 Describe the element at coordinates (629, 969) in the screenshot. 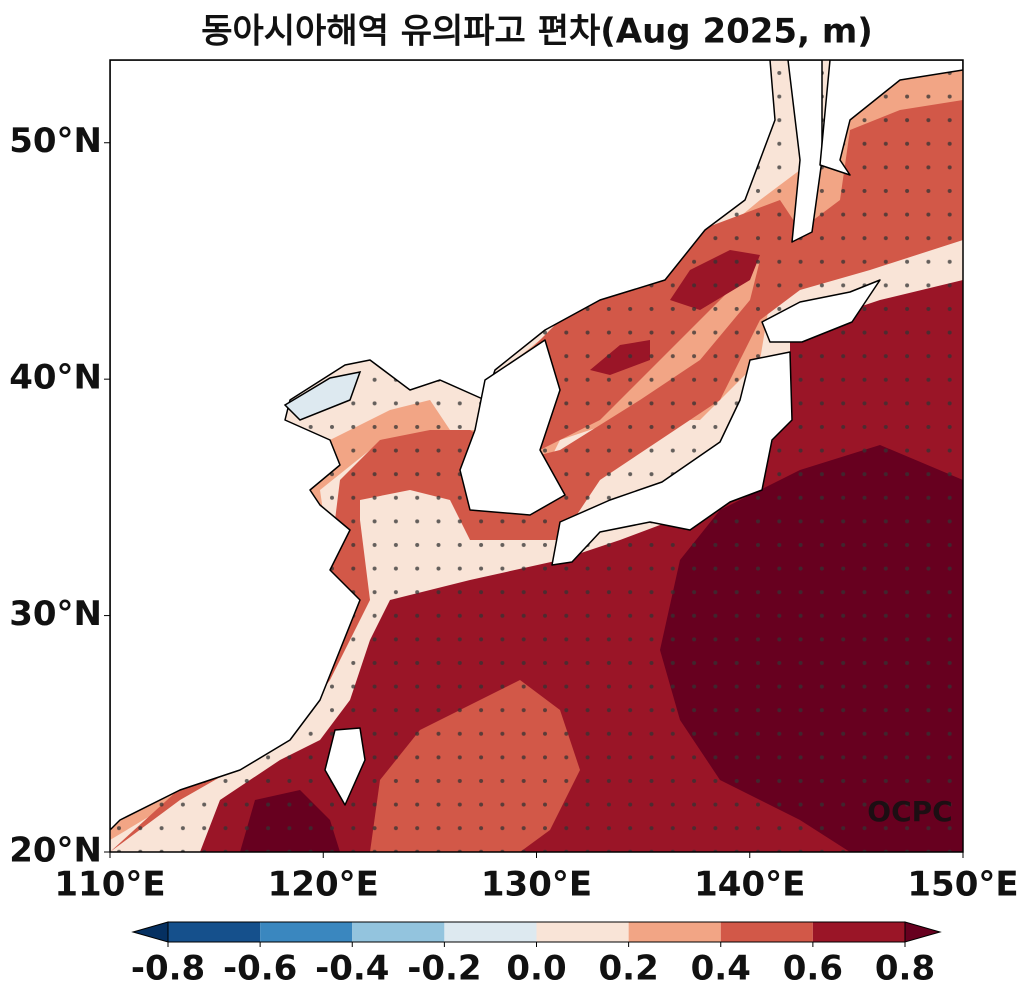

I see `colorbar-tick-label: 0.2` at that location.